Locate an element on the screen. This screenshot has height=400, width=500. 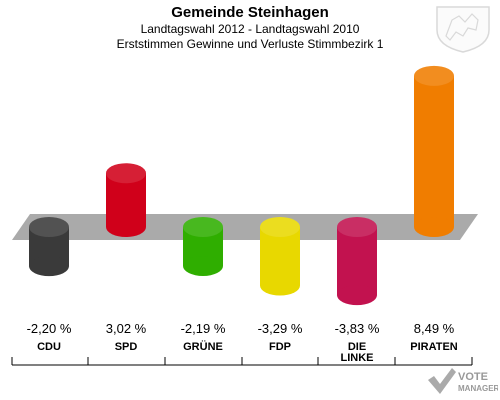
votemanager-logo: VOTE MANAGER is located at coordinates (463, 381).